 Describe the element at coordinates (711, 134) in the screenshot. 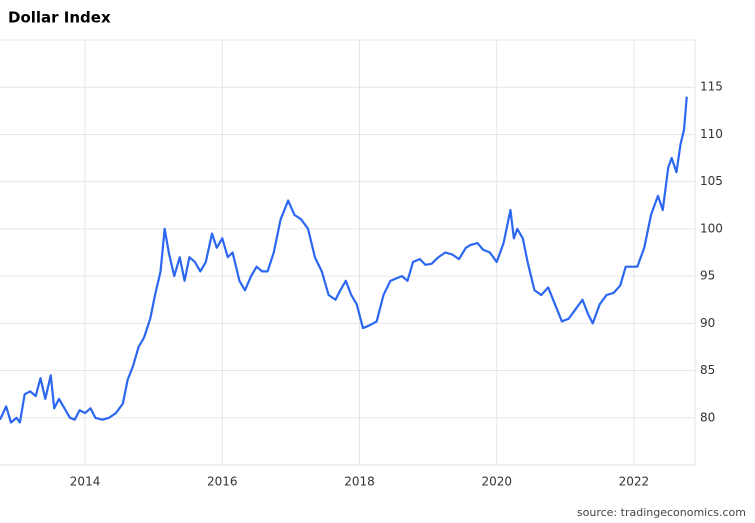

I see `y-tick-label: 110` at that location.